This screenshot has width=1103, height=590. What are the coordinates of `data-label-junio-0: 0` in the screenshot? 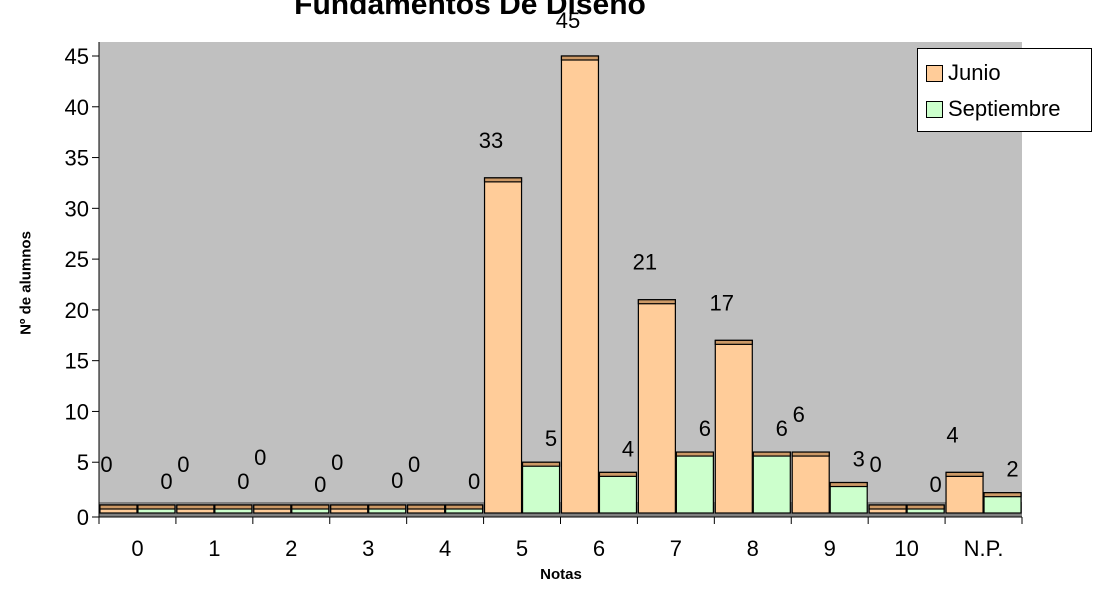 It's located at (106, 464).